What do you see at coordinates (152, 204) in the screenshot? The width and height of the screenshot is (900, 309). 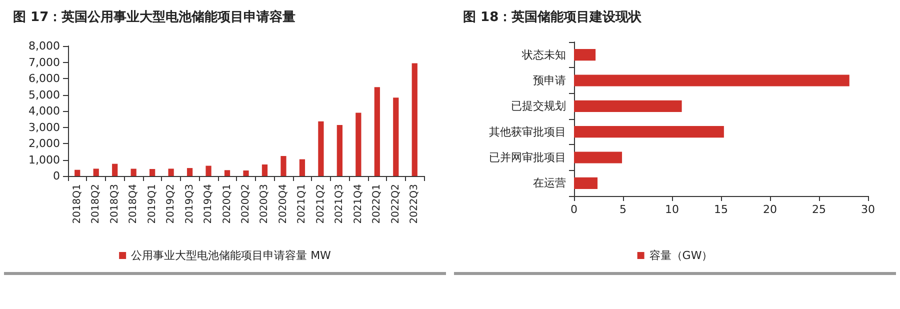 I see `x-tick-label: 2019Q1` at bounding box center [152, 204].